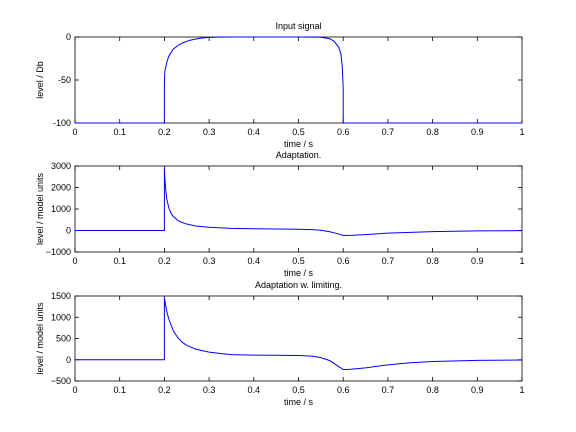 The height and width of the screenshot is (432, 576). What do you see at coordinates (298, 26) in the screenshot?
I see `chart-title: Input signal` at bounding box center [298, 26].